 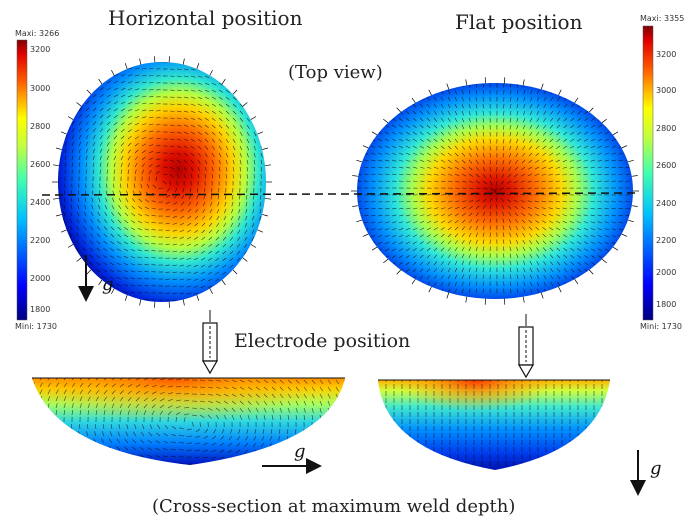 I want to click on left-colorbar-tick: 2400, so click(x=40, y=202).